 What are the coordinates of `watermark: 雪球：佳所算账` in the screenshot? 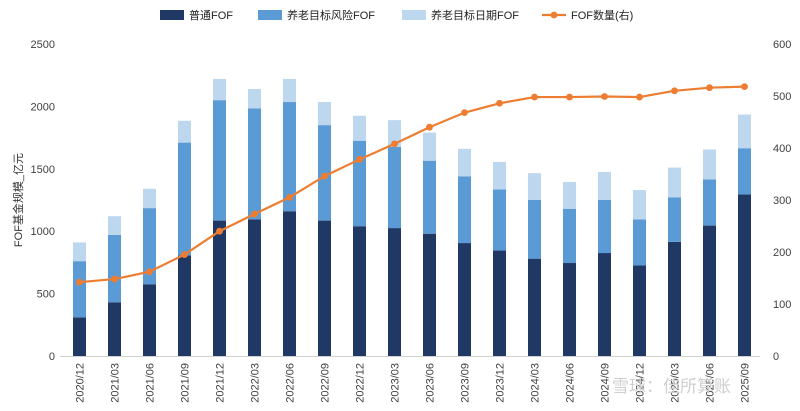 It's located at (671, 386).